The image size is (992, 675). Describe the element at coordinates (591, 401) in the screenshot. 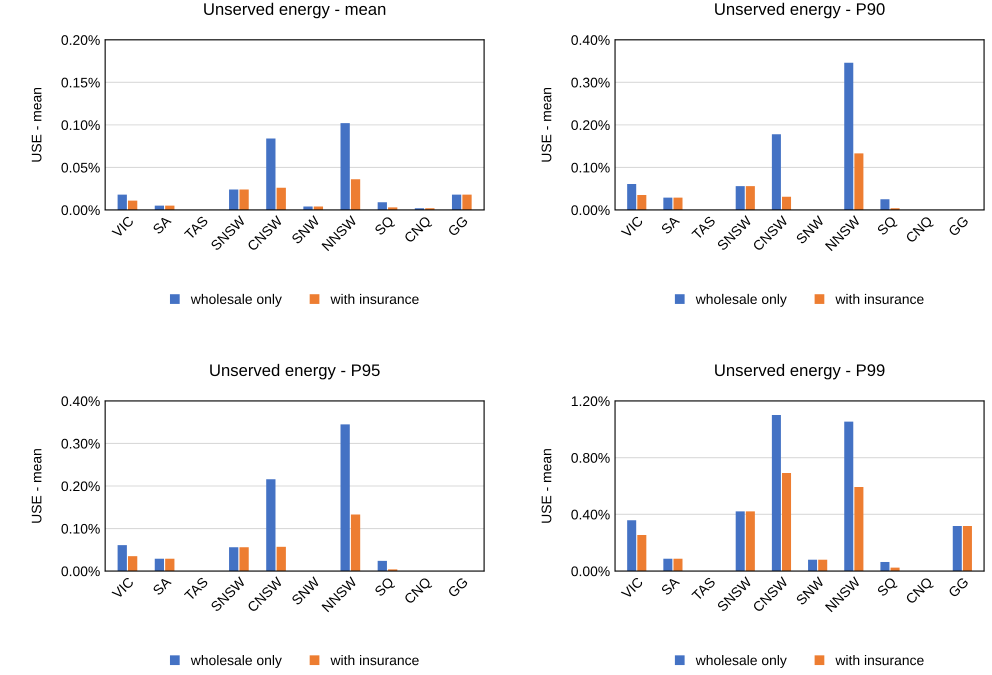

I see `y-tick-label: 1.20%` at that location.